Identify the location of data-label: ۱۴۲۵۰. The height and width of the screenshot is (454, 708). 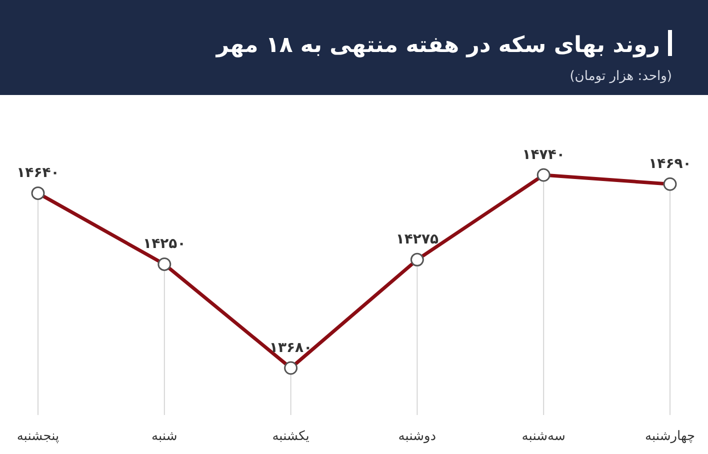
(164, 244).